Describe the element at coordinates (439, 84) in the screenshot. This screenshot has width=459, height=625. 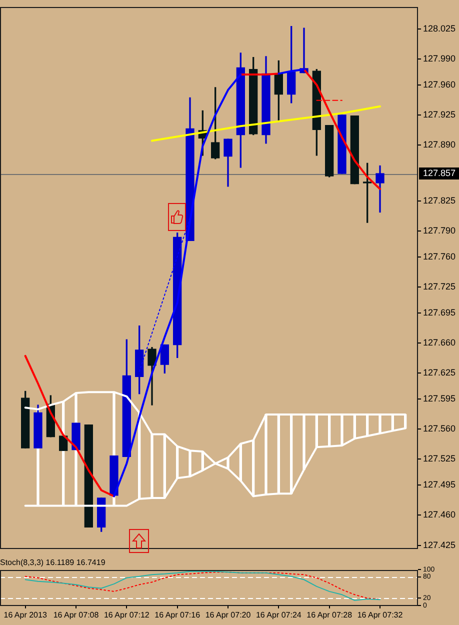
I see `y-tick-label: 127.960` at that location.